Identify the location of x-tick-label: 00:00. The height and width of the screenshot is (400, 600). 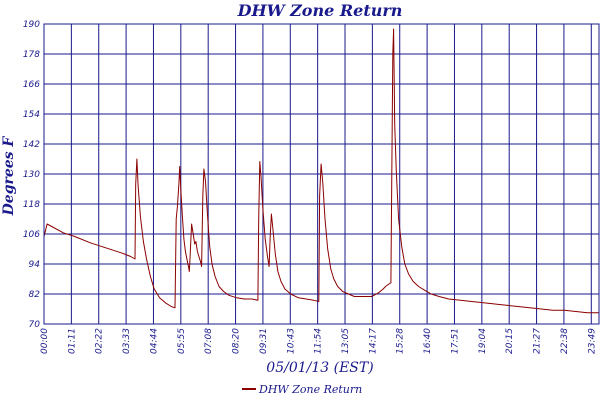
(45, 341).